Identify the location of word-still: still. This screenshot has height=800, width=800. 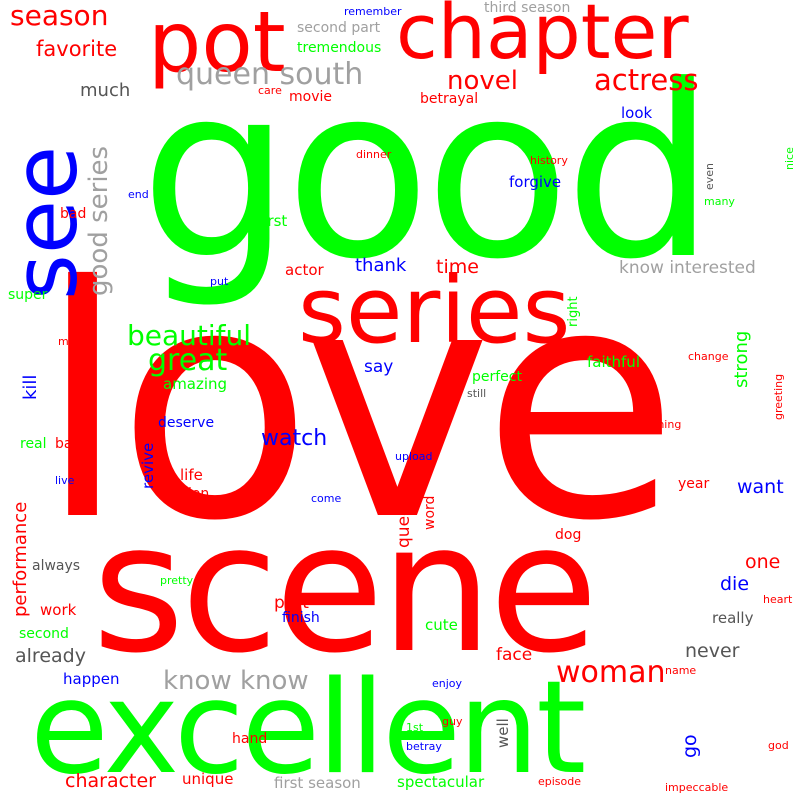
(477, 393).